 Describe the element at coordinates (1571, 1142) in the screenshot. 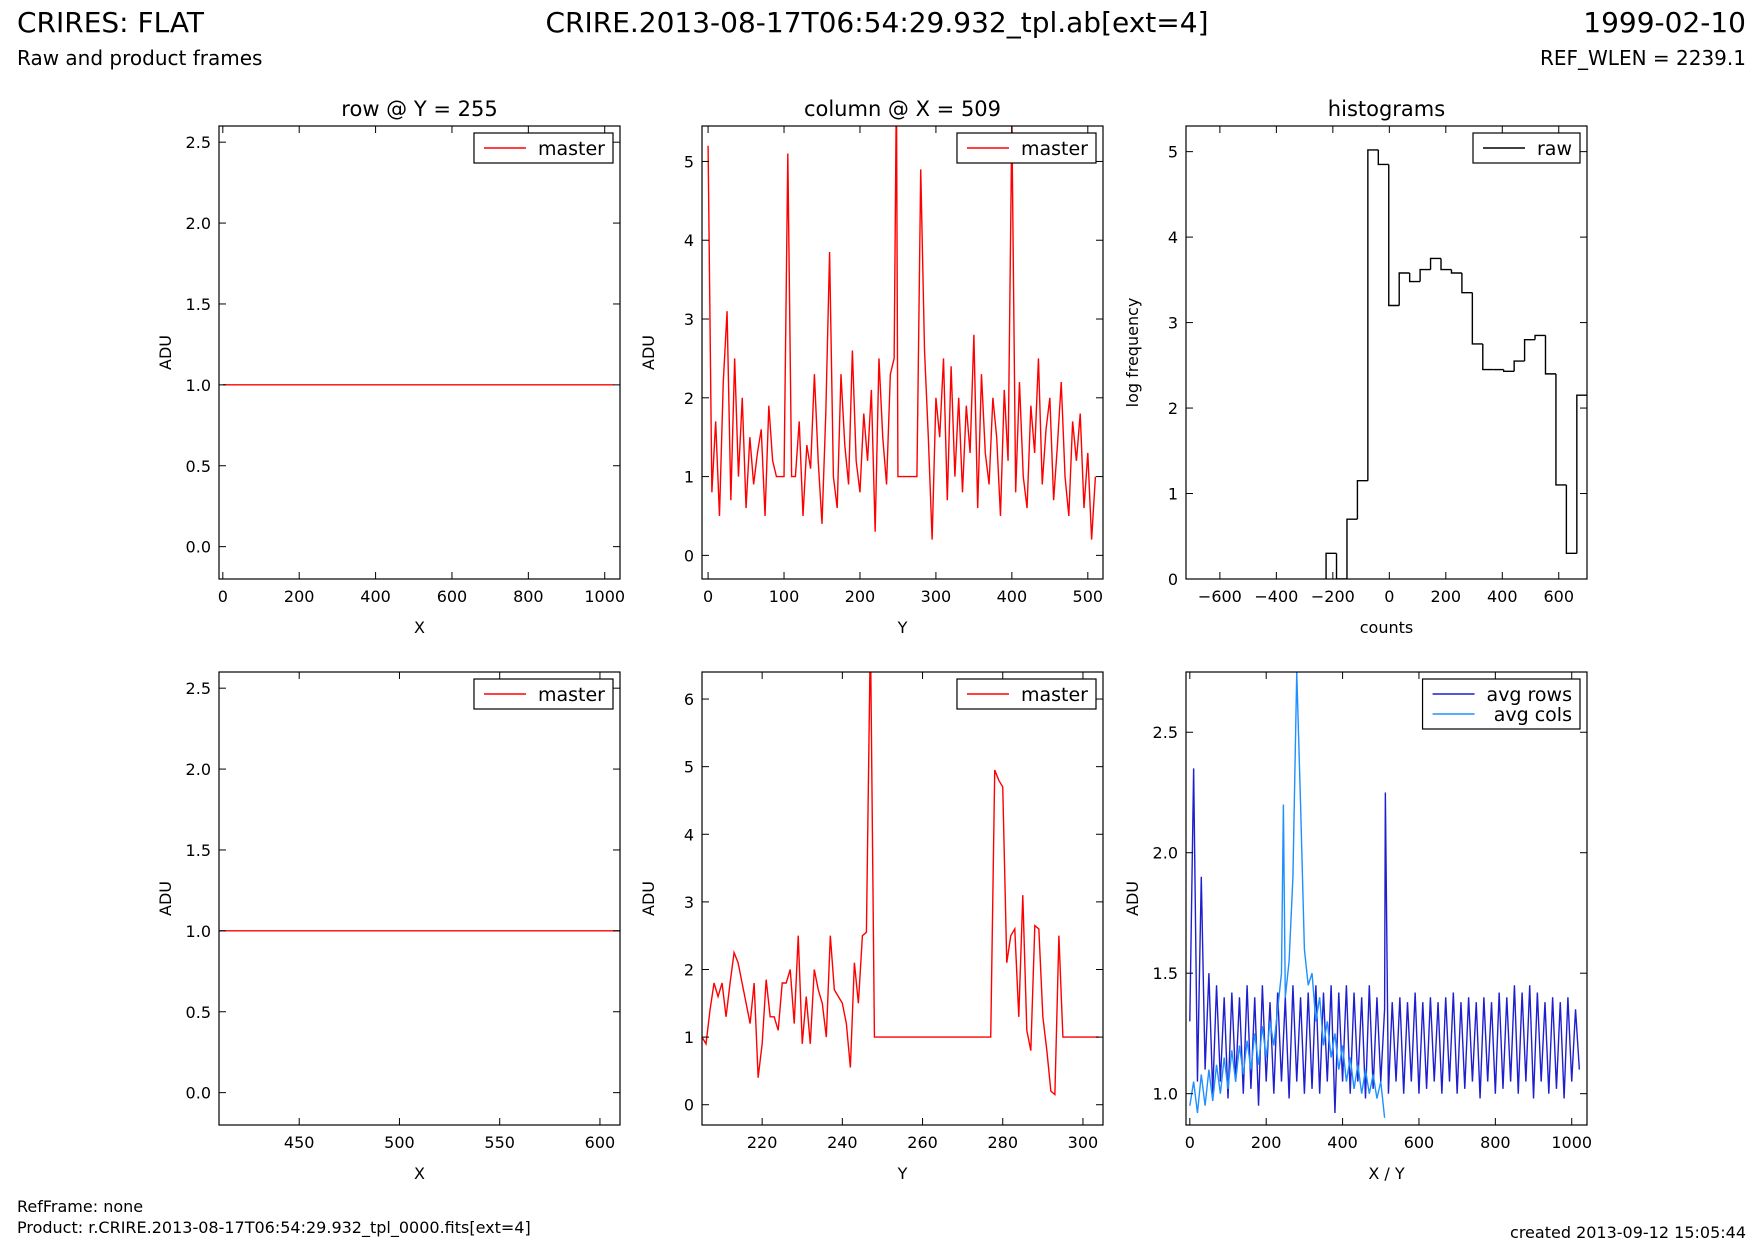

I see `x-tick-label: 1000` at that location.